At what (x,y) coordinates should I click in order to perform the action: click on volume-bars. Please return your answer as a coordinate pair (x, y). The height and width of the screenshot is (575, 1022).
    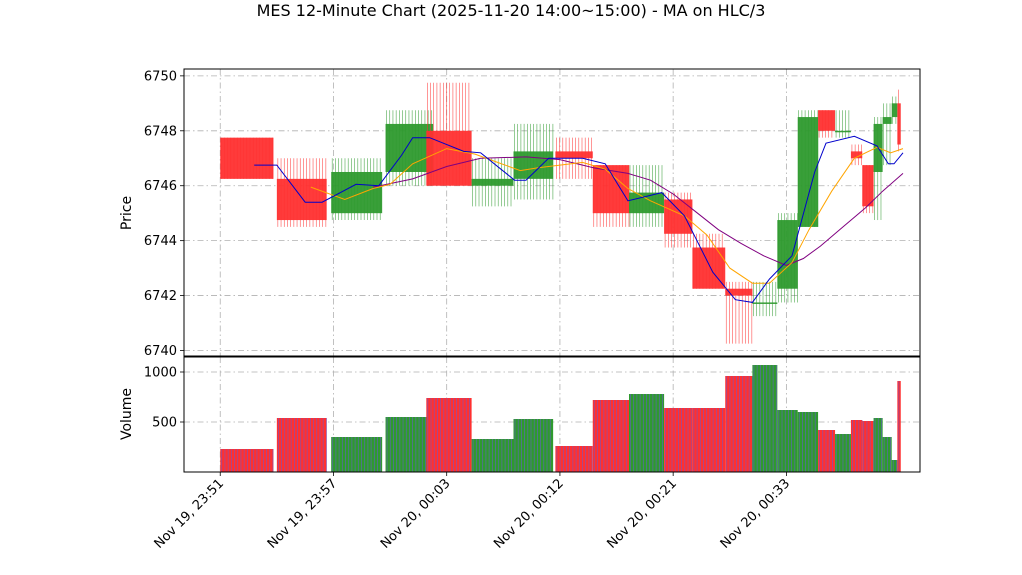
    Looking at the image, I should click on (560, 418).